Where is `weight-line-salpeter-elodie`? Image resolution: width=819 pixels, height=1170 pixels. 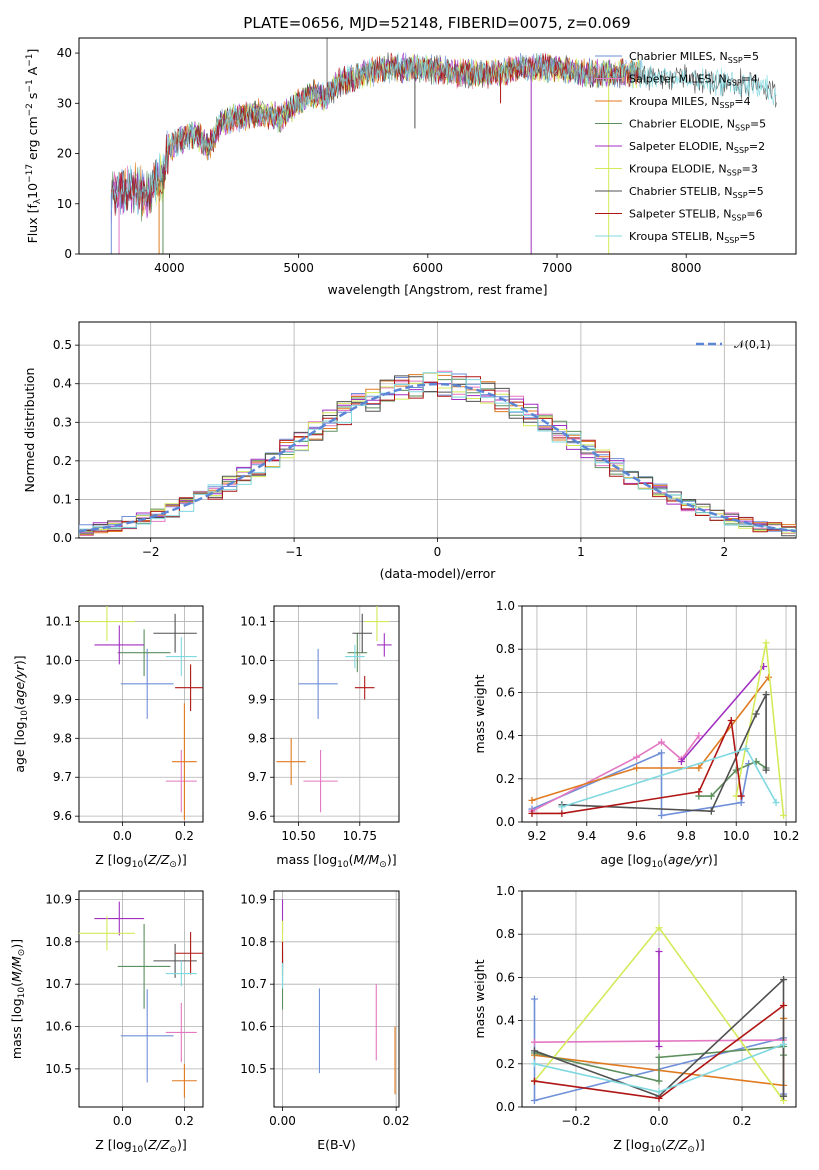
weight-line-salpeter-elodie is located at coordinates (722, 714).